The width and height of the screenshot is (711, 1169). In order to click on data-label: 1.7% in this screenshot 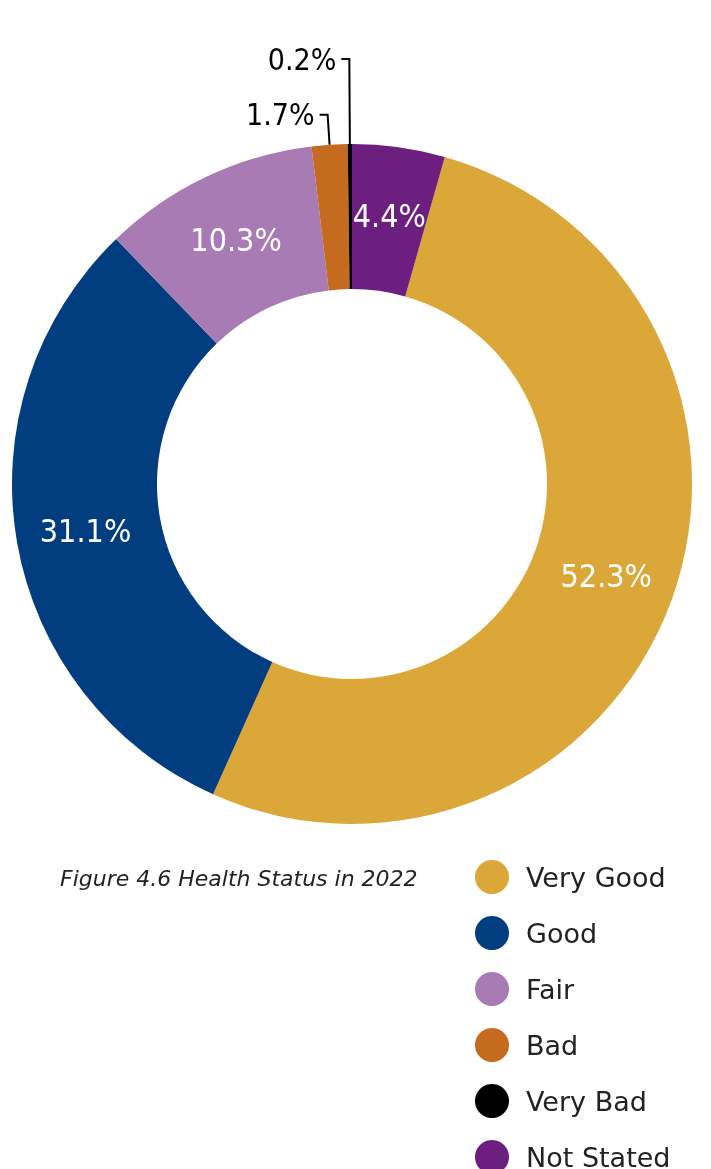, I will do `click(280, 115)`.